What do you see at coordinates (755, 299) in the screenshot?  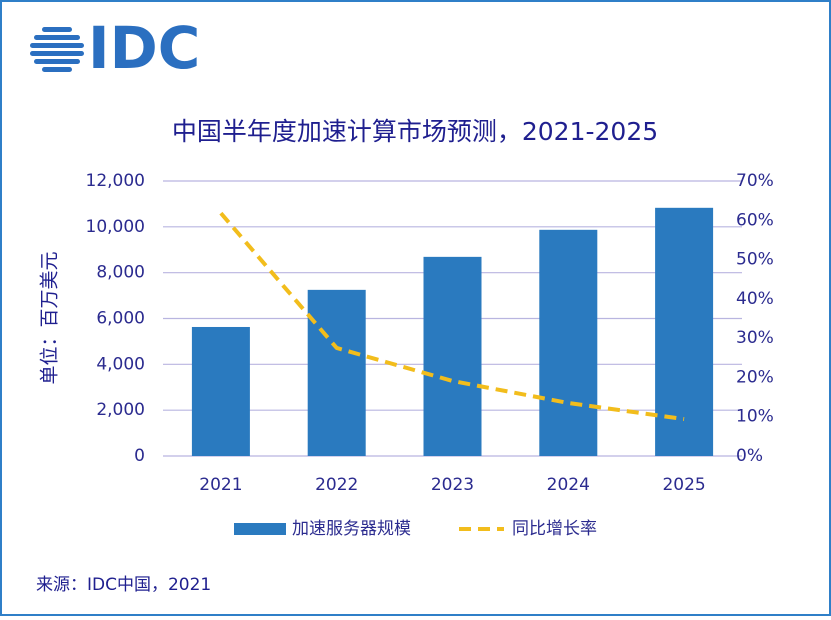 I see `y2-tick-label: 40%` at bounding box center [755, 299].